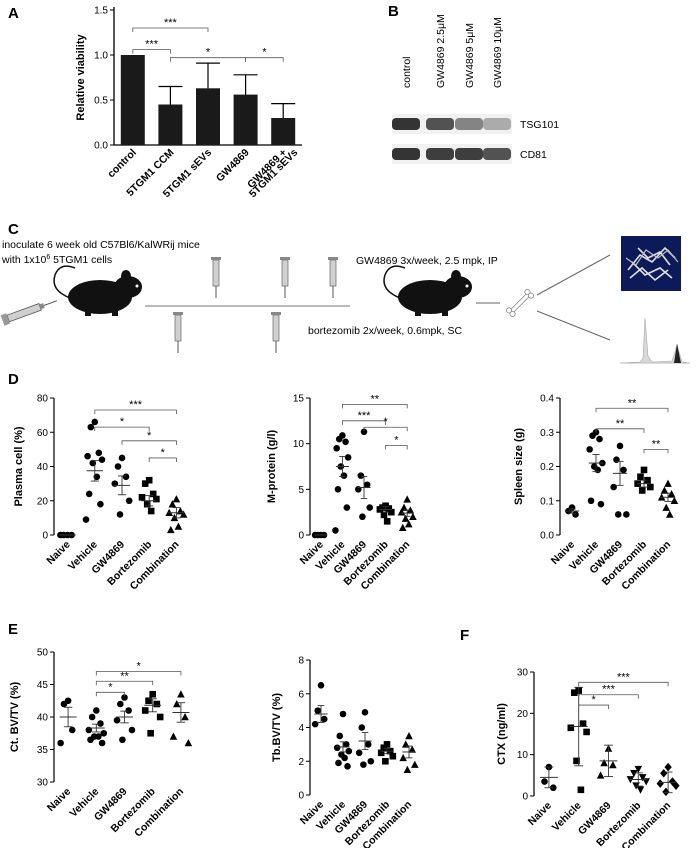  Describe the element at coordinates (520, 303) in the screenshot. I see `bone-icon` at that location.